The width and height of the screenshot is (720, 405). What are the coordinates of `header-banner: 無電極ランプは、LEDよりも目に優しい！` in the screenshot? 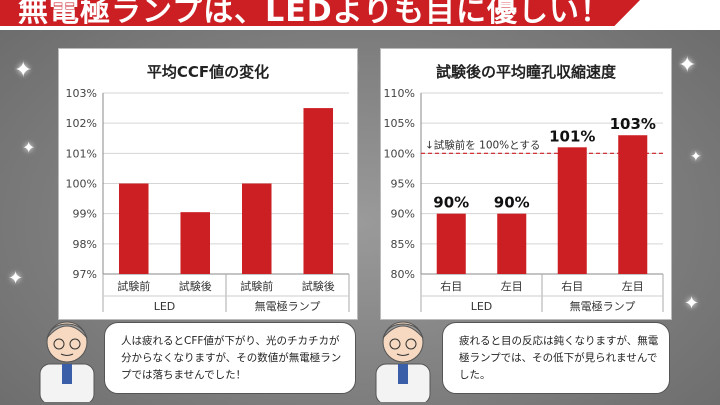 It's located at (360, 15).